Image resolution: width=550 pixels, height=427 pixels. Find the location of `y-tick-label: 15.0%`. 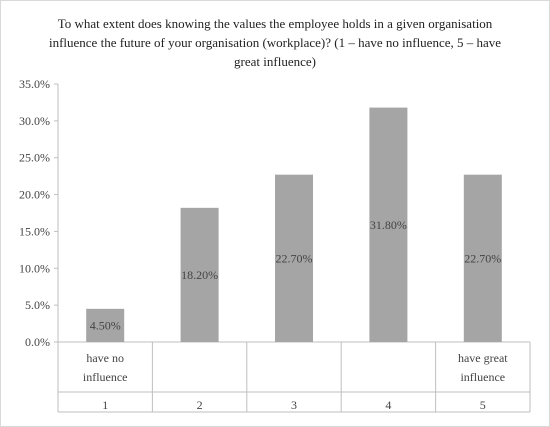

y-tick-label: 15.0% is located at coordinates (34, 231).